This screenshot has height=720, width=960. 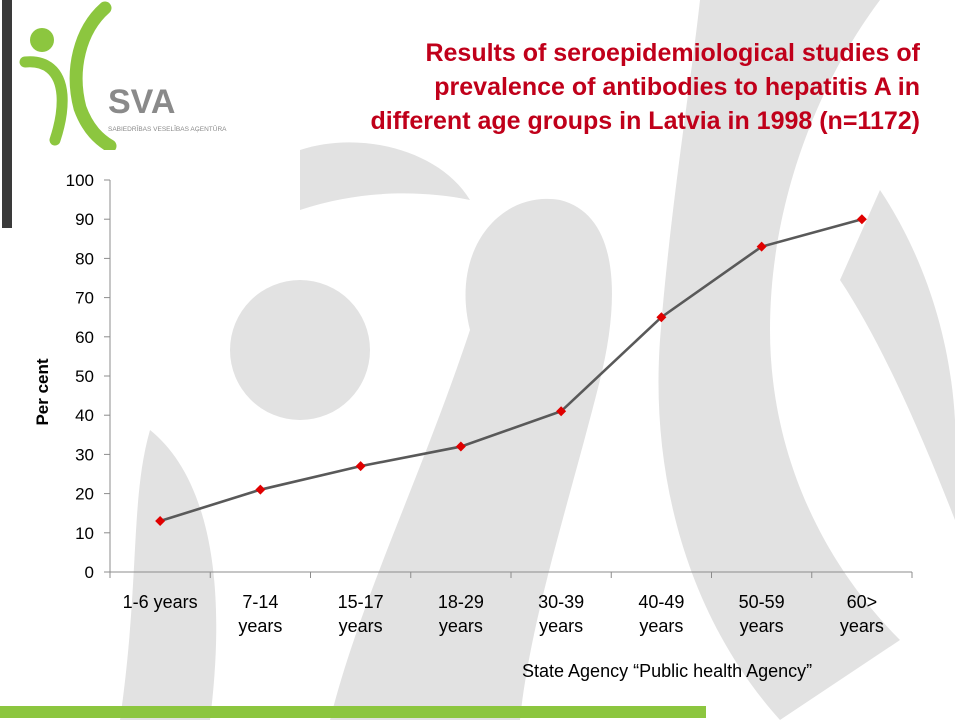 I want to click on x-tick-label-line: 18-29, so click(x=461, y=602).